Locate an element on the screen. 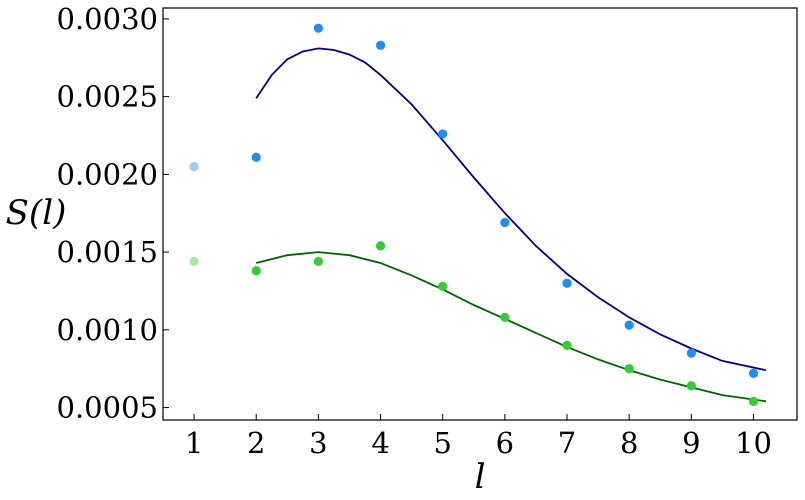  x-tick-label: 2 is located at coordinates (256, 443).